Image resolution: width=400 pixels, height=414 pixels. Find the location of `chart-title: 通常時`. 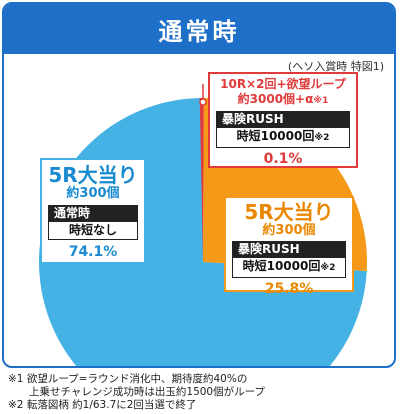

chart-title: 通常時 is located at coordinates (199, 29).